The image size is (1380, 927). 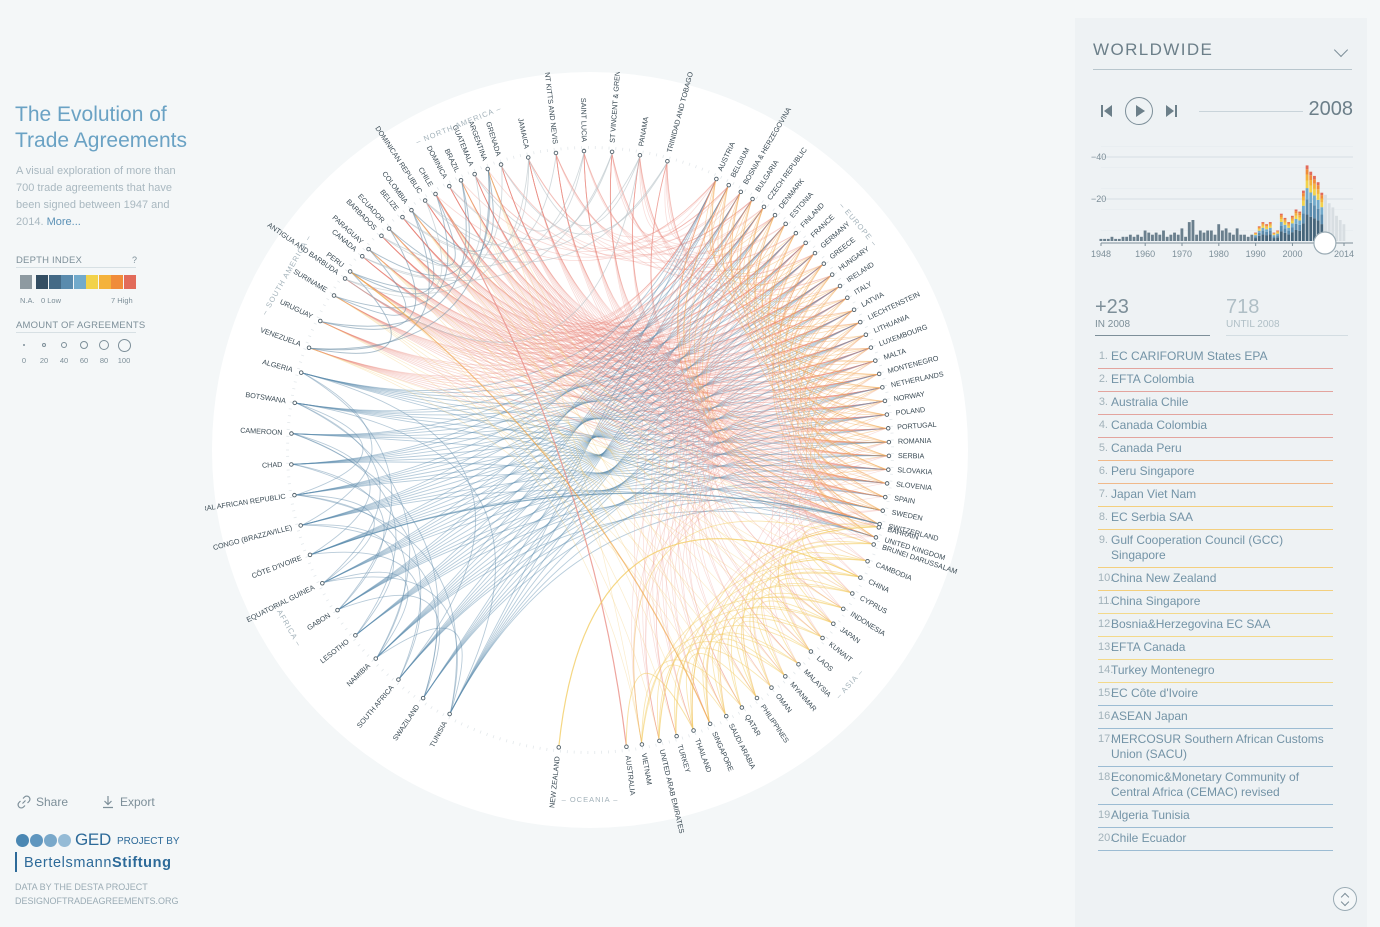 I want to click on stat-total-agreements: 718 UNTIL 2008, so click(x=1287, y=316).